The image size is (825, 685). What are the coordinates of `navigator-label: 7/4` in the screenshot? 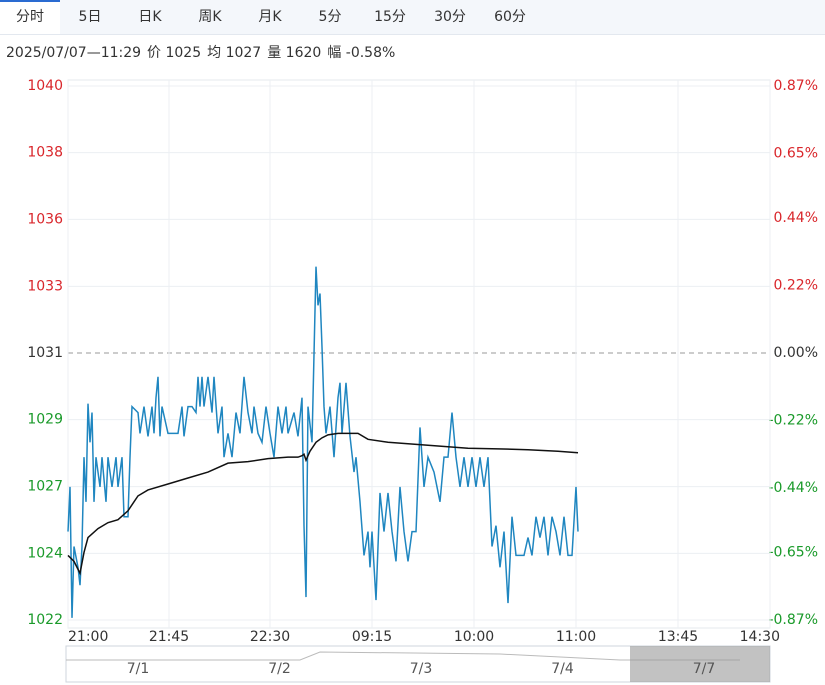 It's located at (562, 669).